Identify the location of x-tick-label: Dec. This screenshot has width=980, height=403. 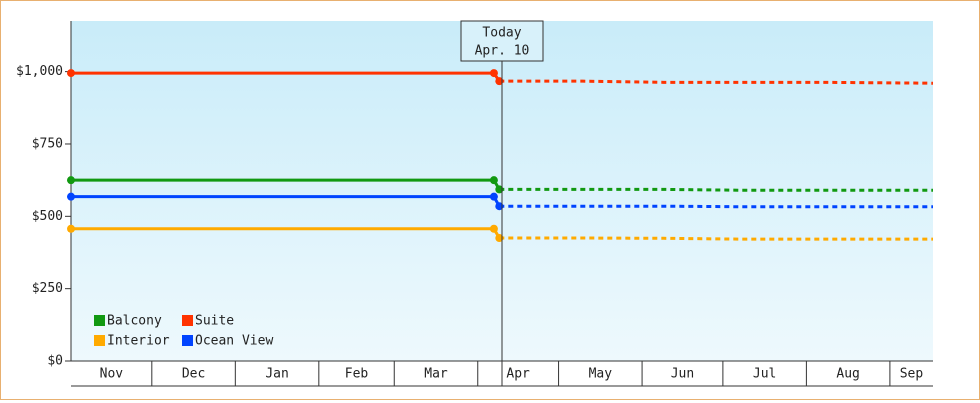
(193, 374).